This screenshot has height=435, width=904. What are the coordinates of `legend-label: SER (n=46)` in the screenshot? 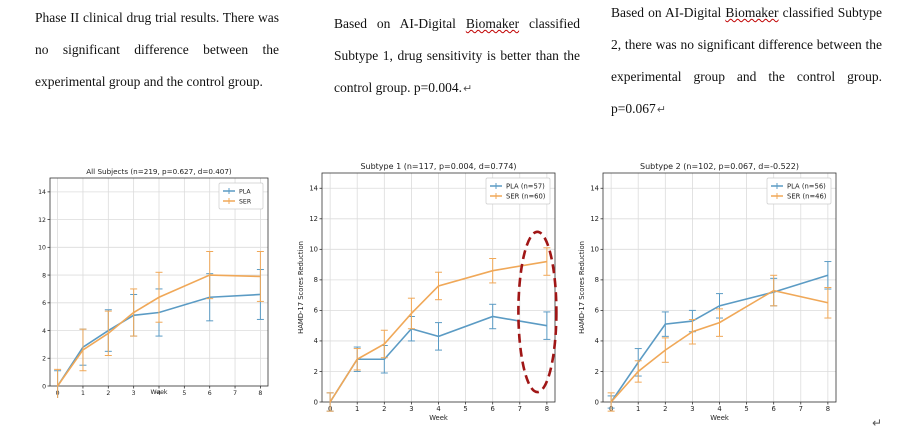 It's located at (807, 196).